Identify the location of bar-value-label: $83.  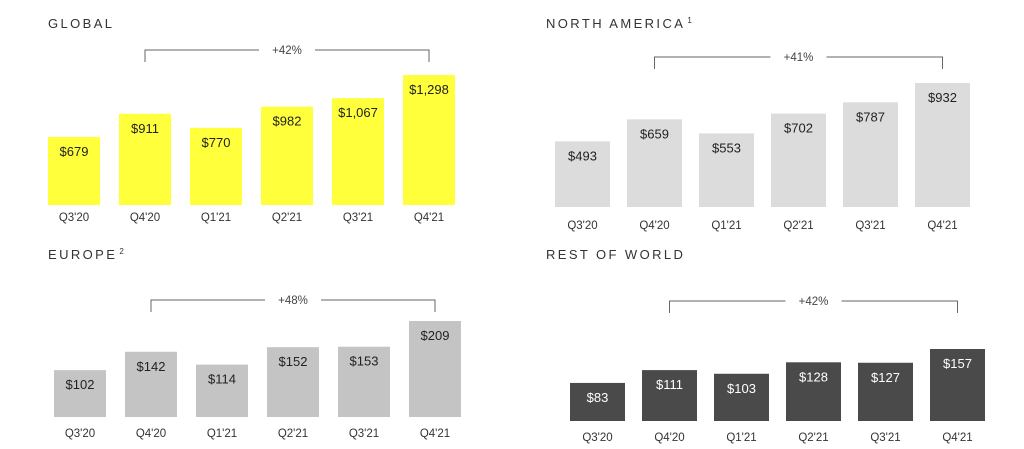
(598, 397).